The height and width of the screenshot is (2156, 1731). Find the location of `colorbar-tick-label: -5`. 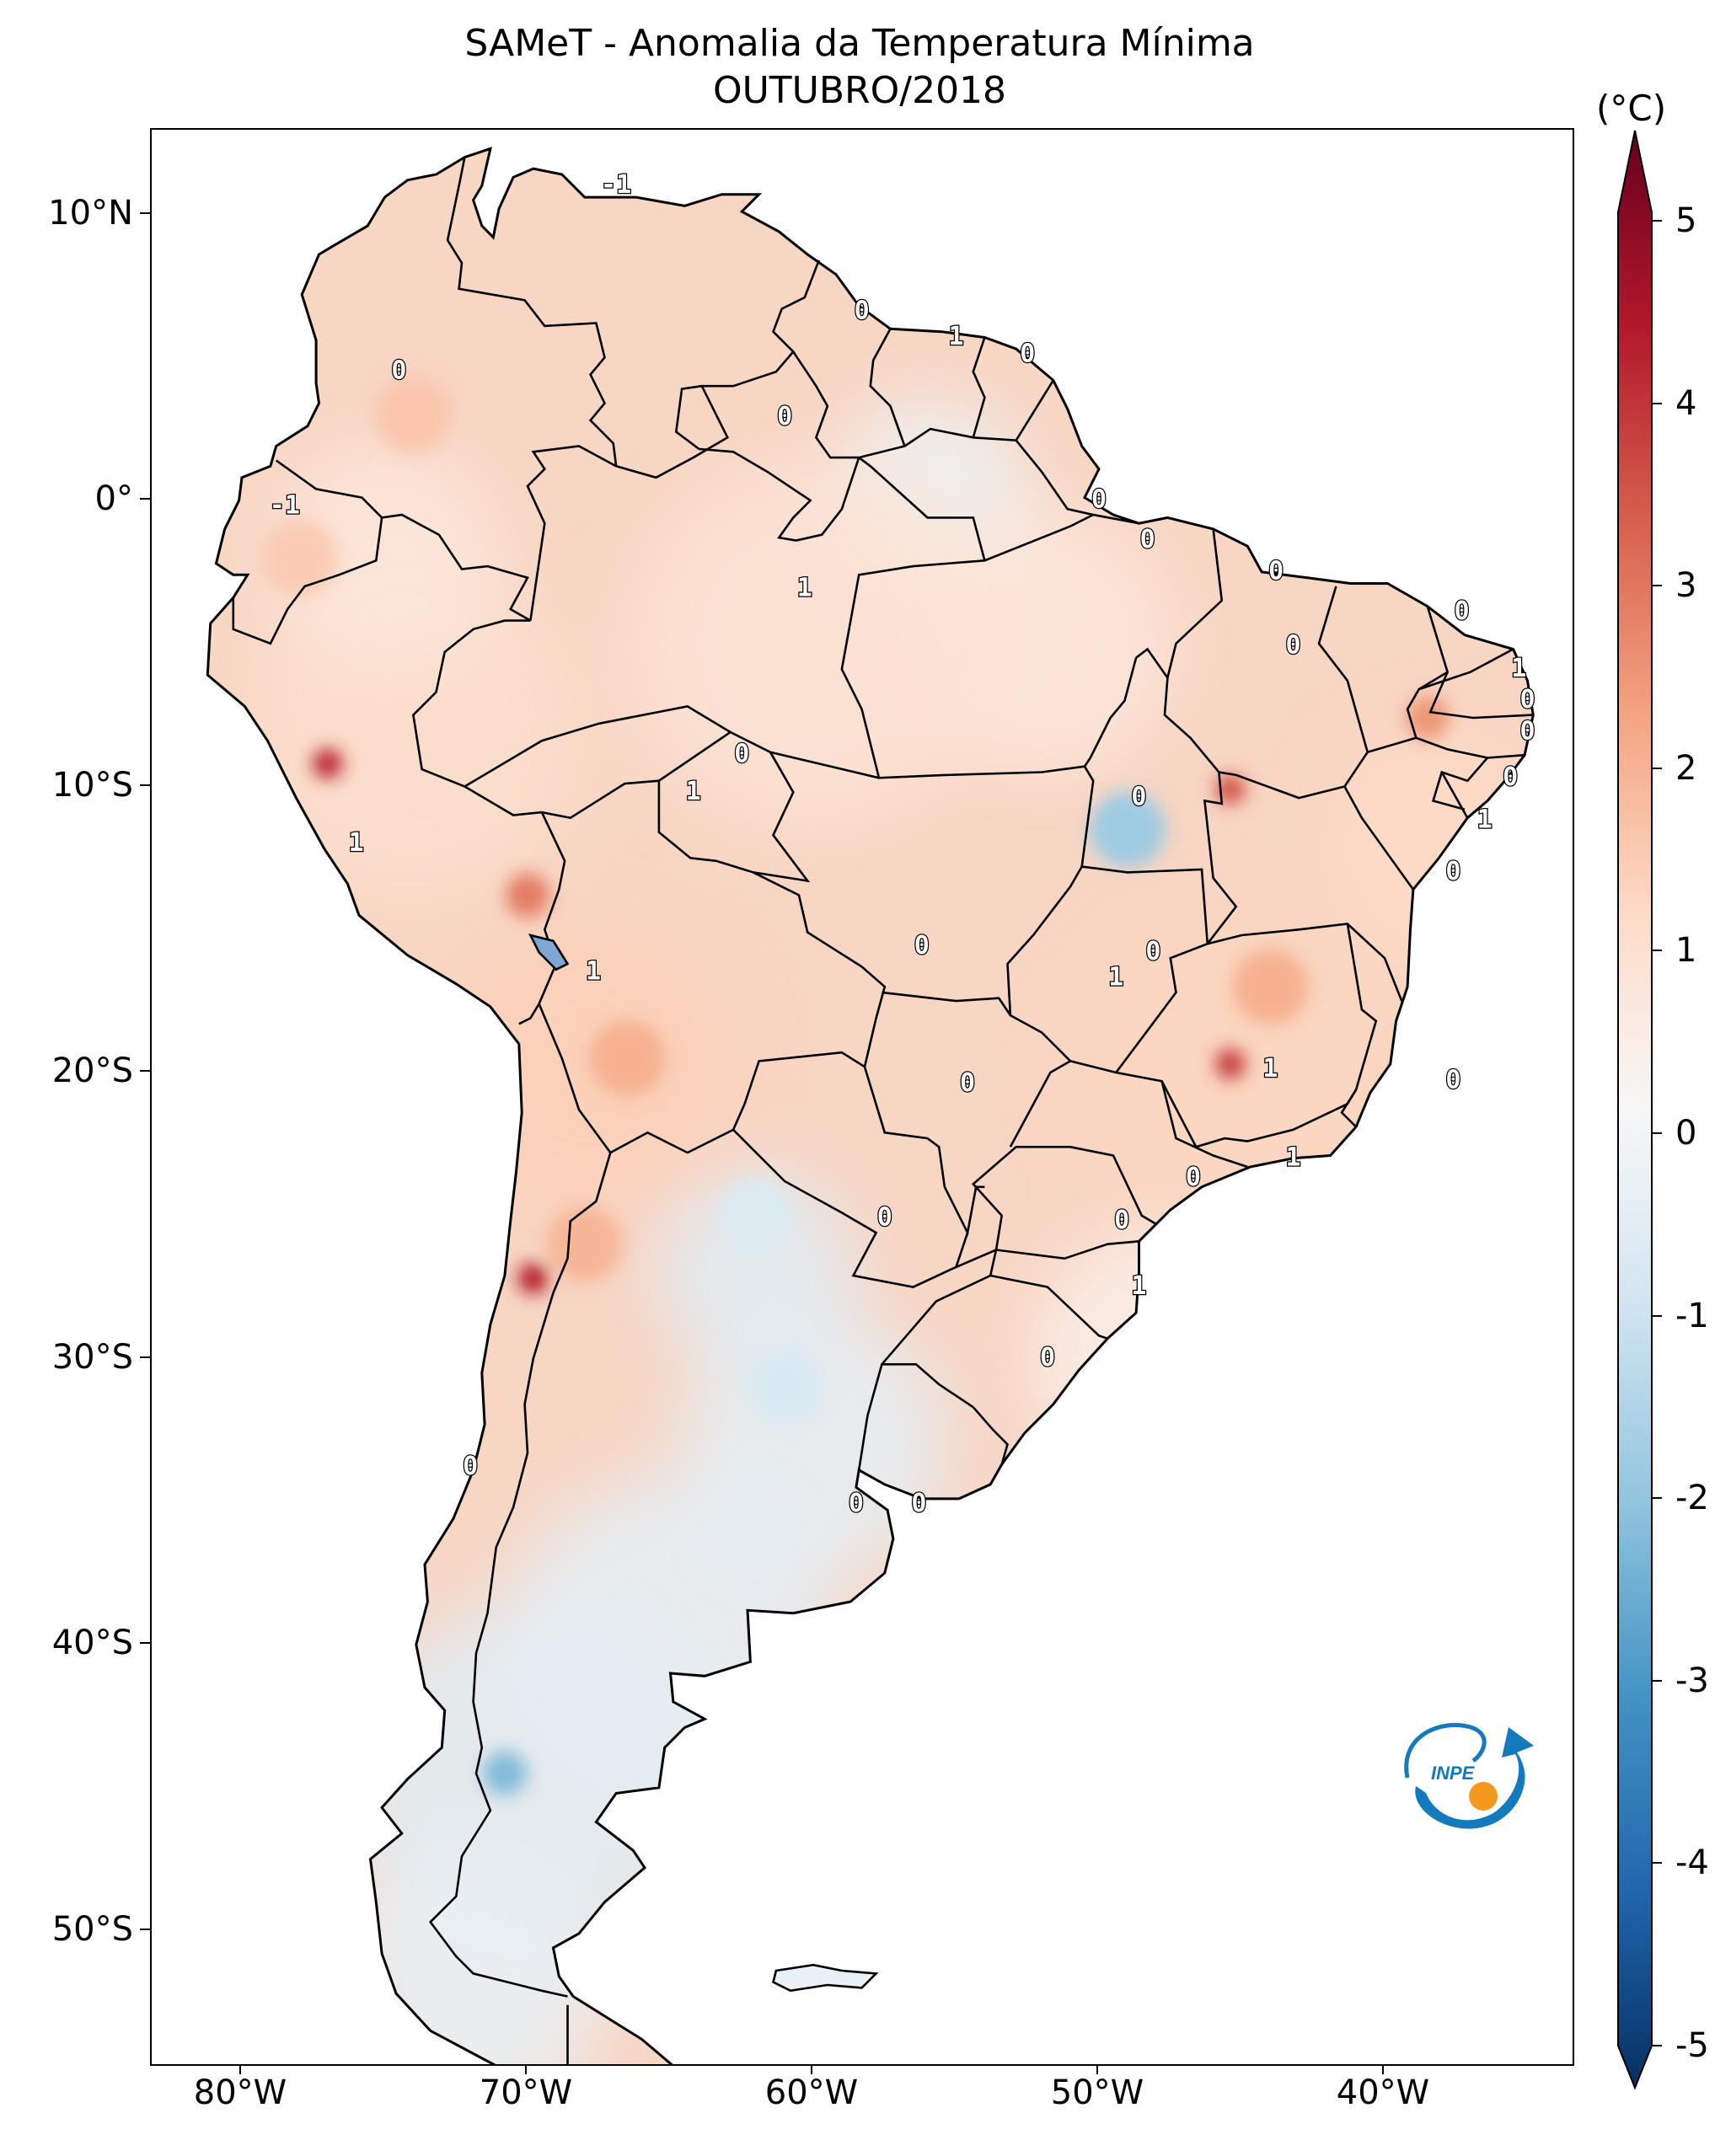

colorbar-tick-label: -5 is located at coordinates (1692, 2045).